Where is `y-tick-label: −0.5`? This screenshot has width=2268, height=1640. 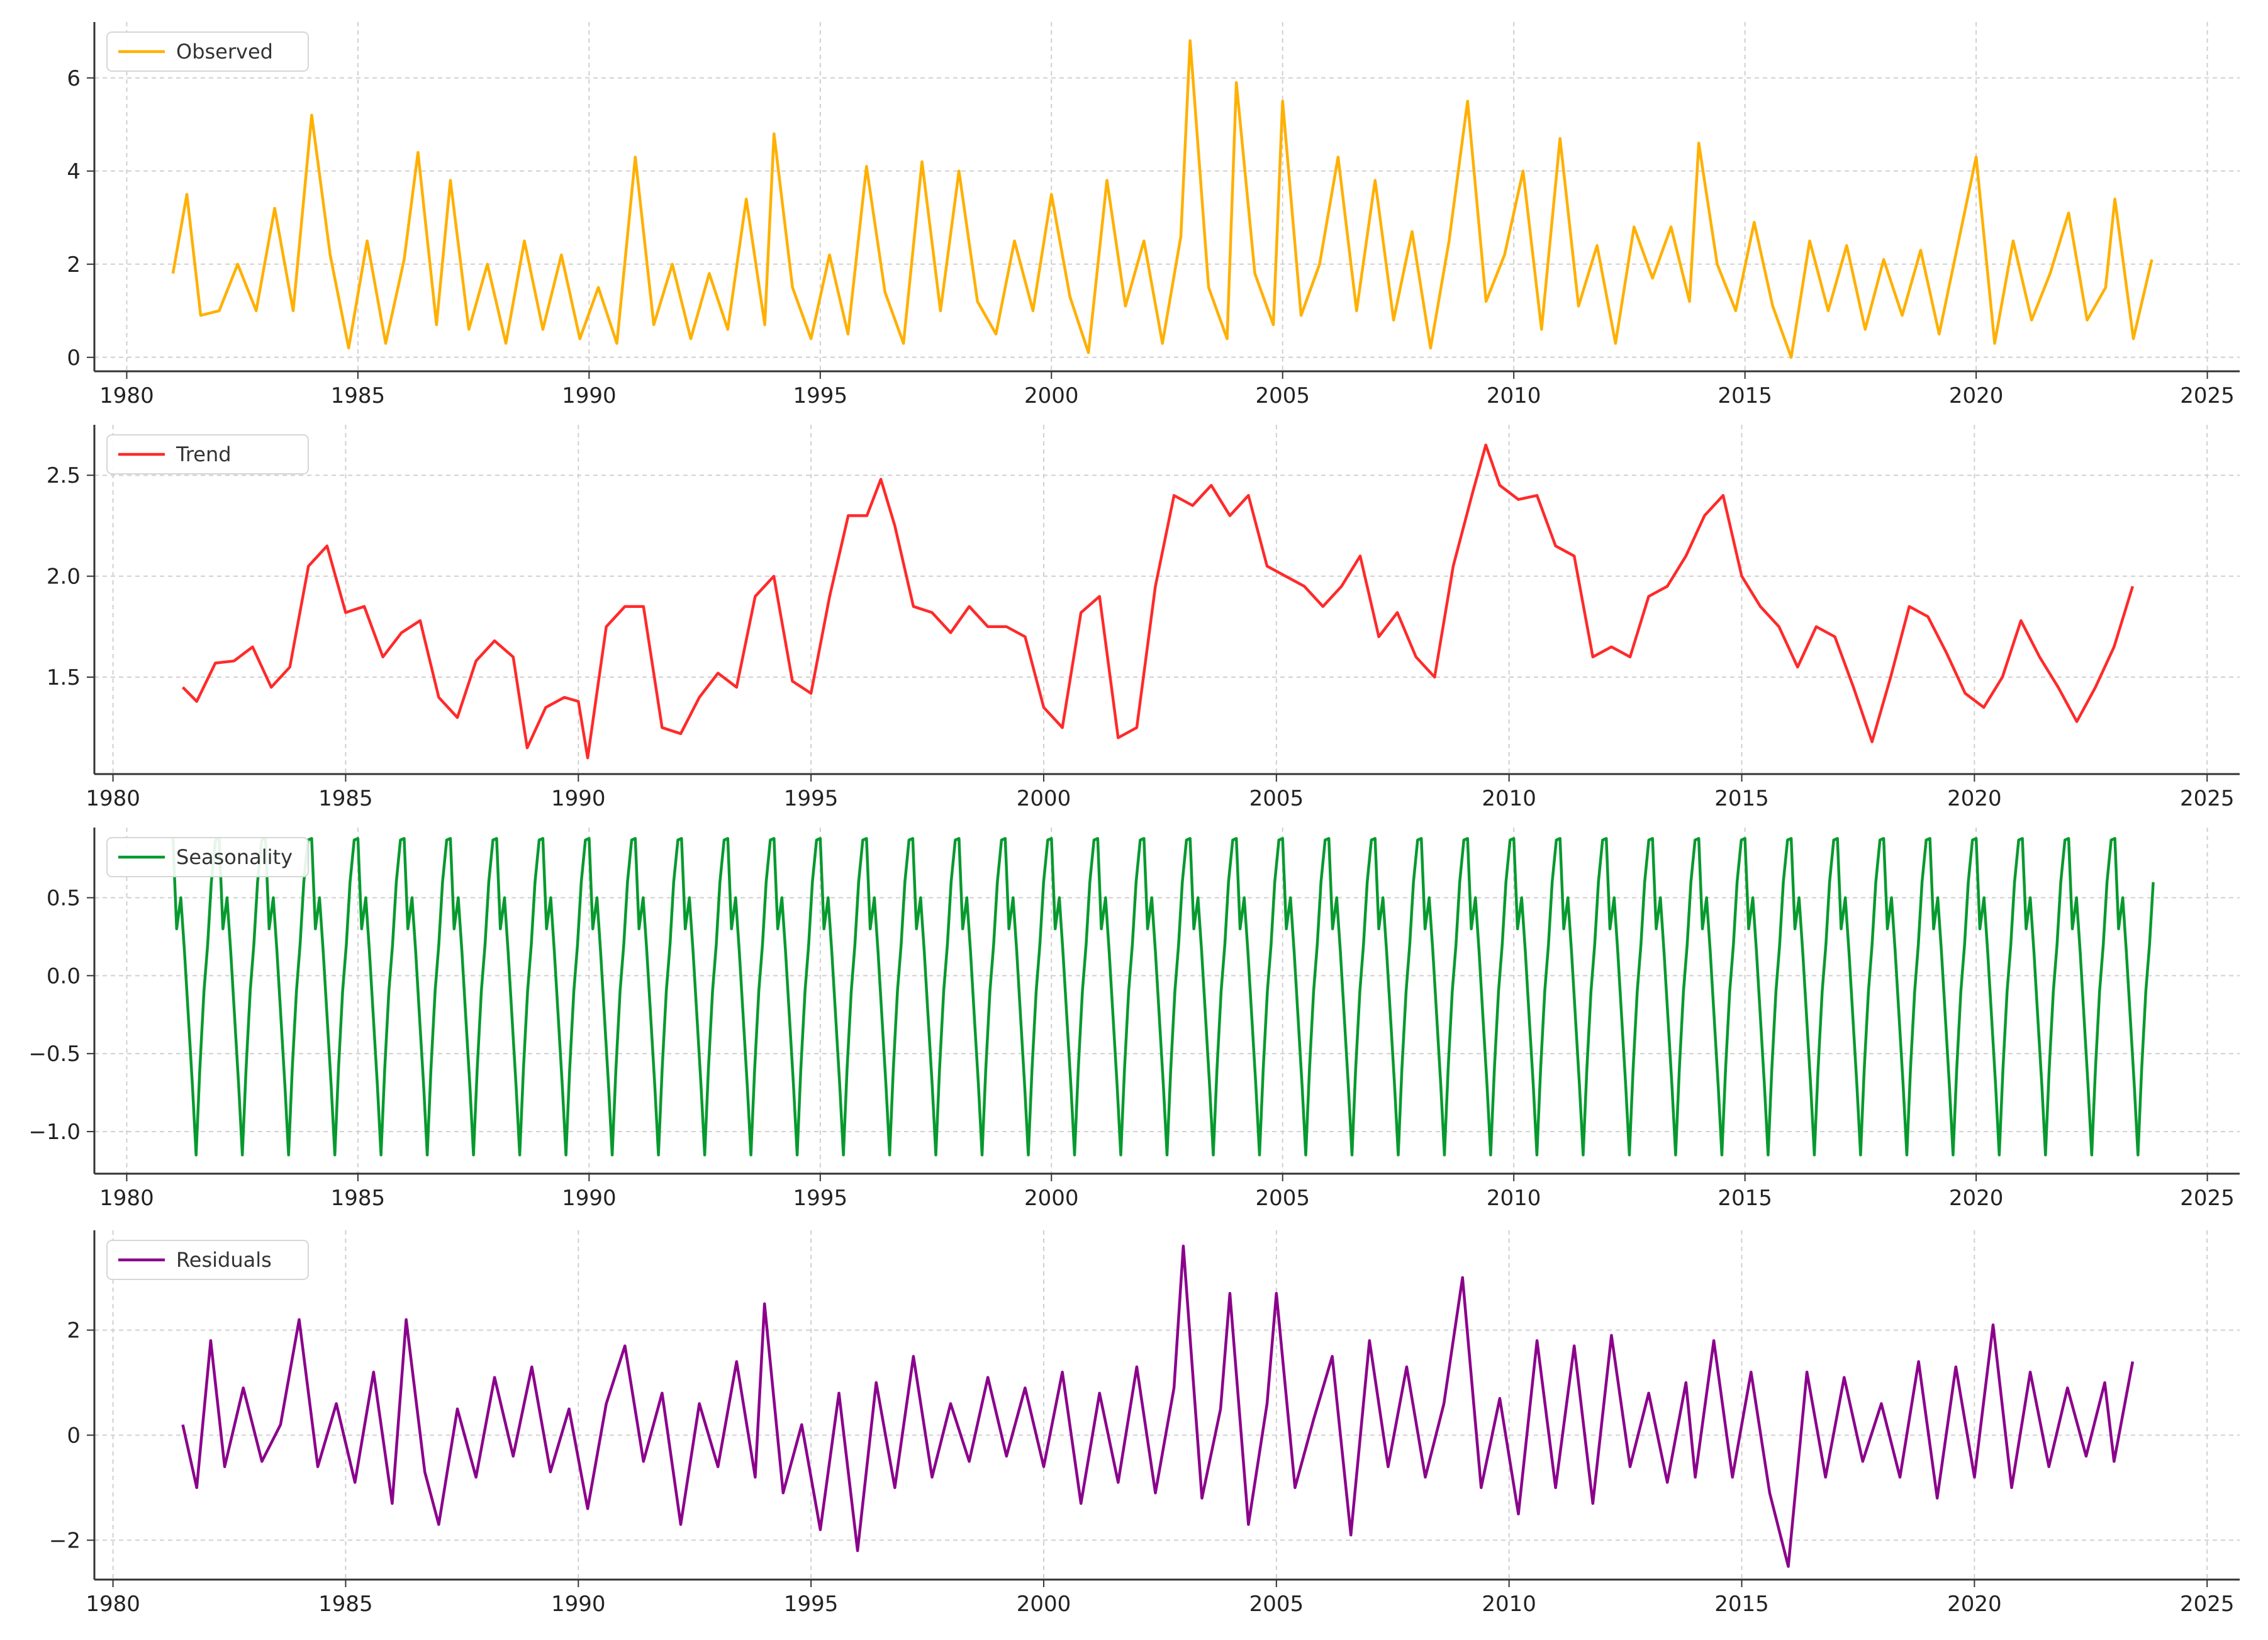 y-tick-label: −0.5 is located at coordinates (54, 1054).